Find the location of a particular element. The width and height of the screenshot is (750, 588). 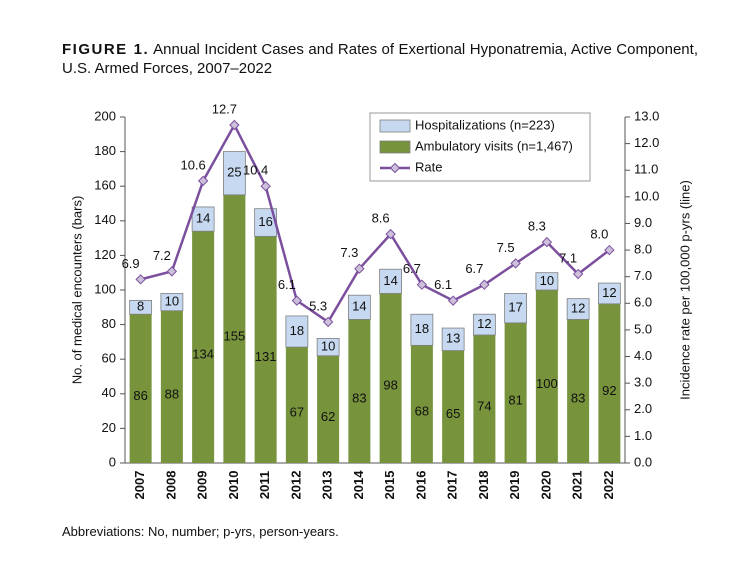

data-label: 134 is located at coordinates (203, 354).